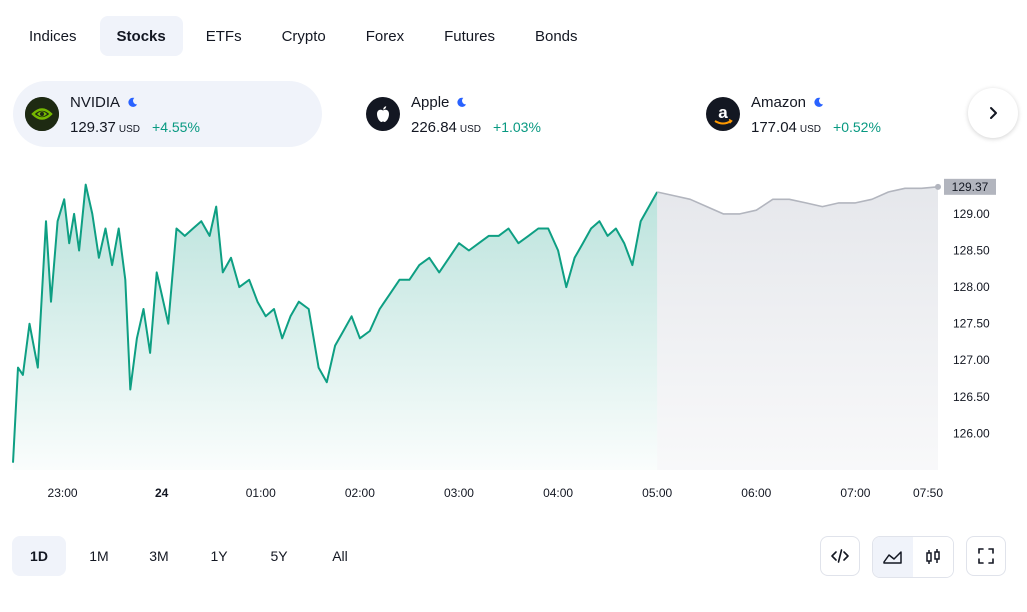 The width and height of the screenshot is (1027, 612). Describe the element at coordinates (469, 36) in the screenshot. I see `tab-futures: Futures` at that location.